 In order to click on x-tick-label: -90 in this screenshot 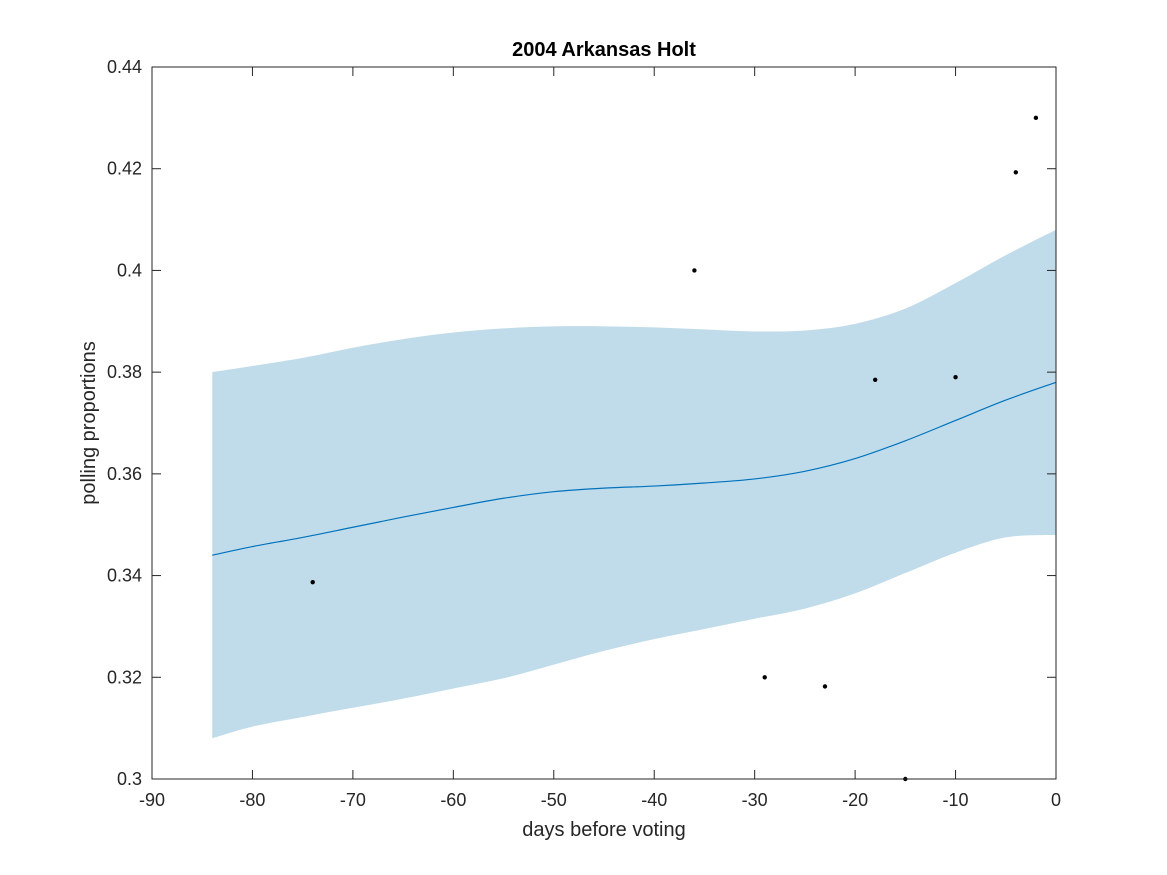, I will do `click(152, 800)`.